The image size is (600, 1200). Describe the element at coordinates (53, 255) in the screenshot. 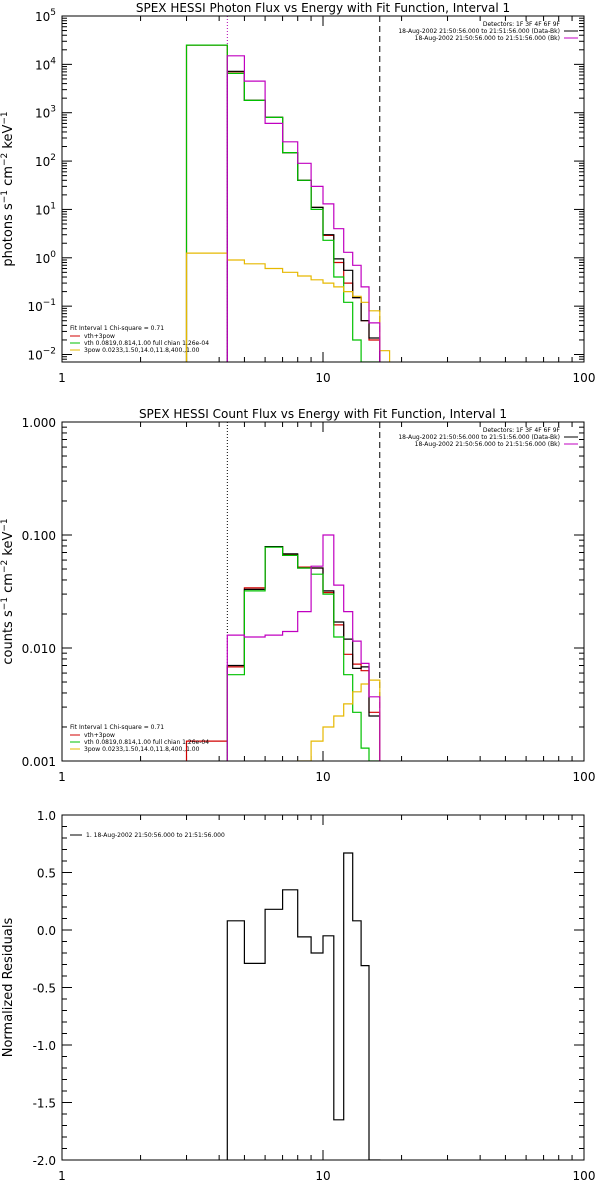

I see `y-tick-exponent: 0` at that location.